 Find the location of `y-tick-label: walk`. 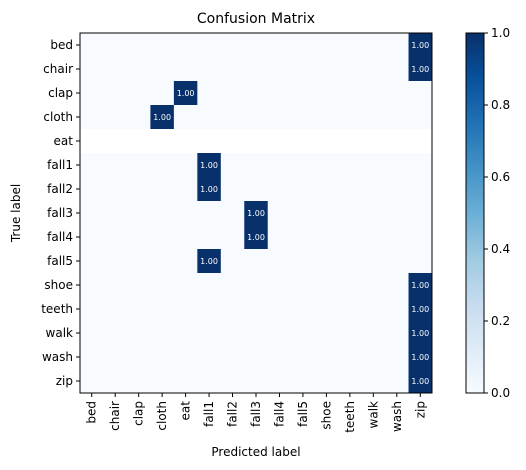

y-tick-label: walk is located at coordinates (60, 333).